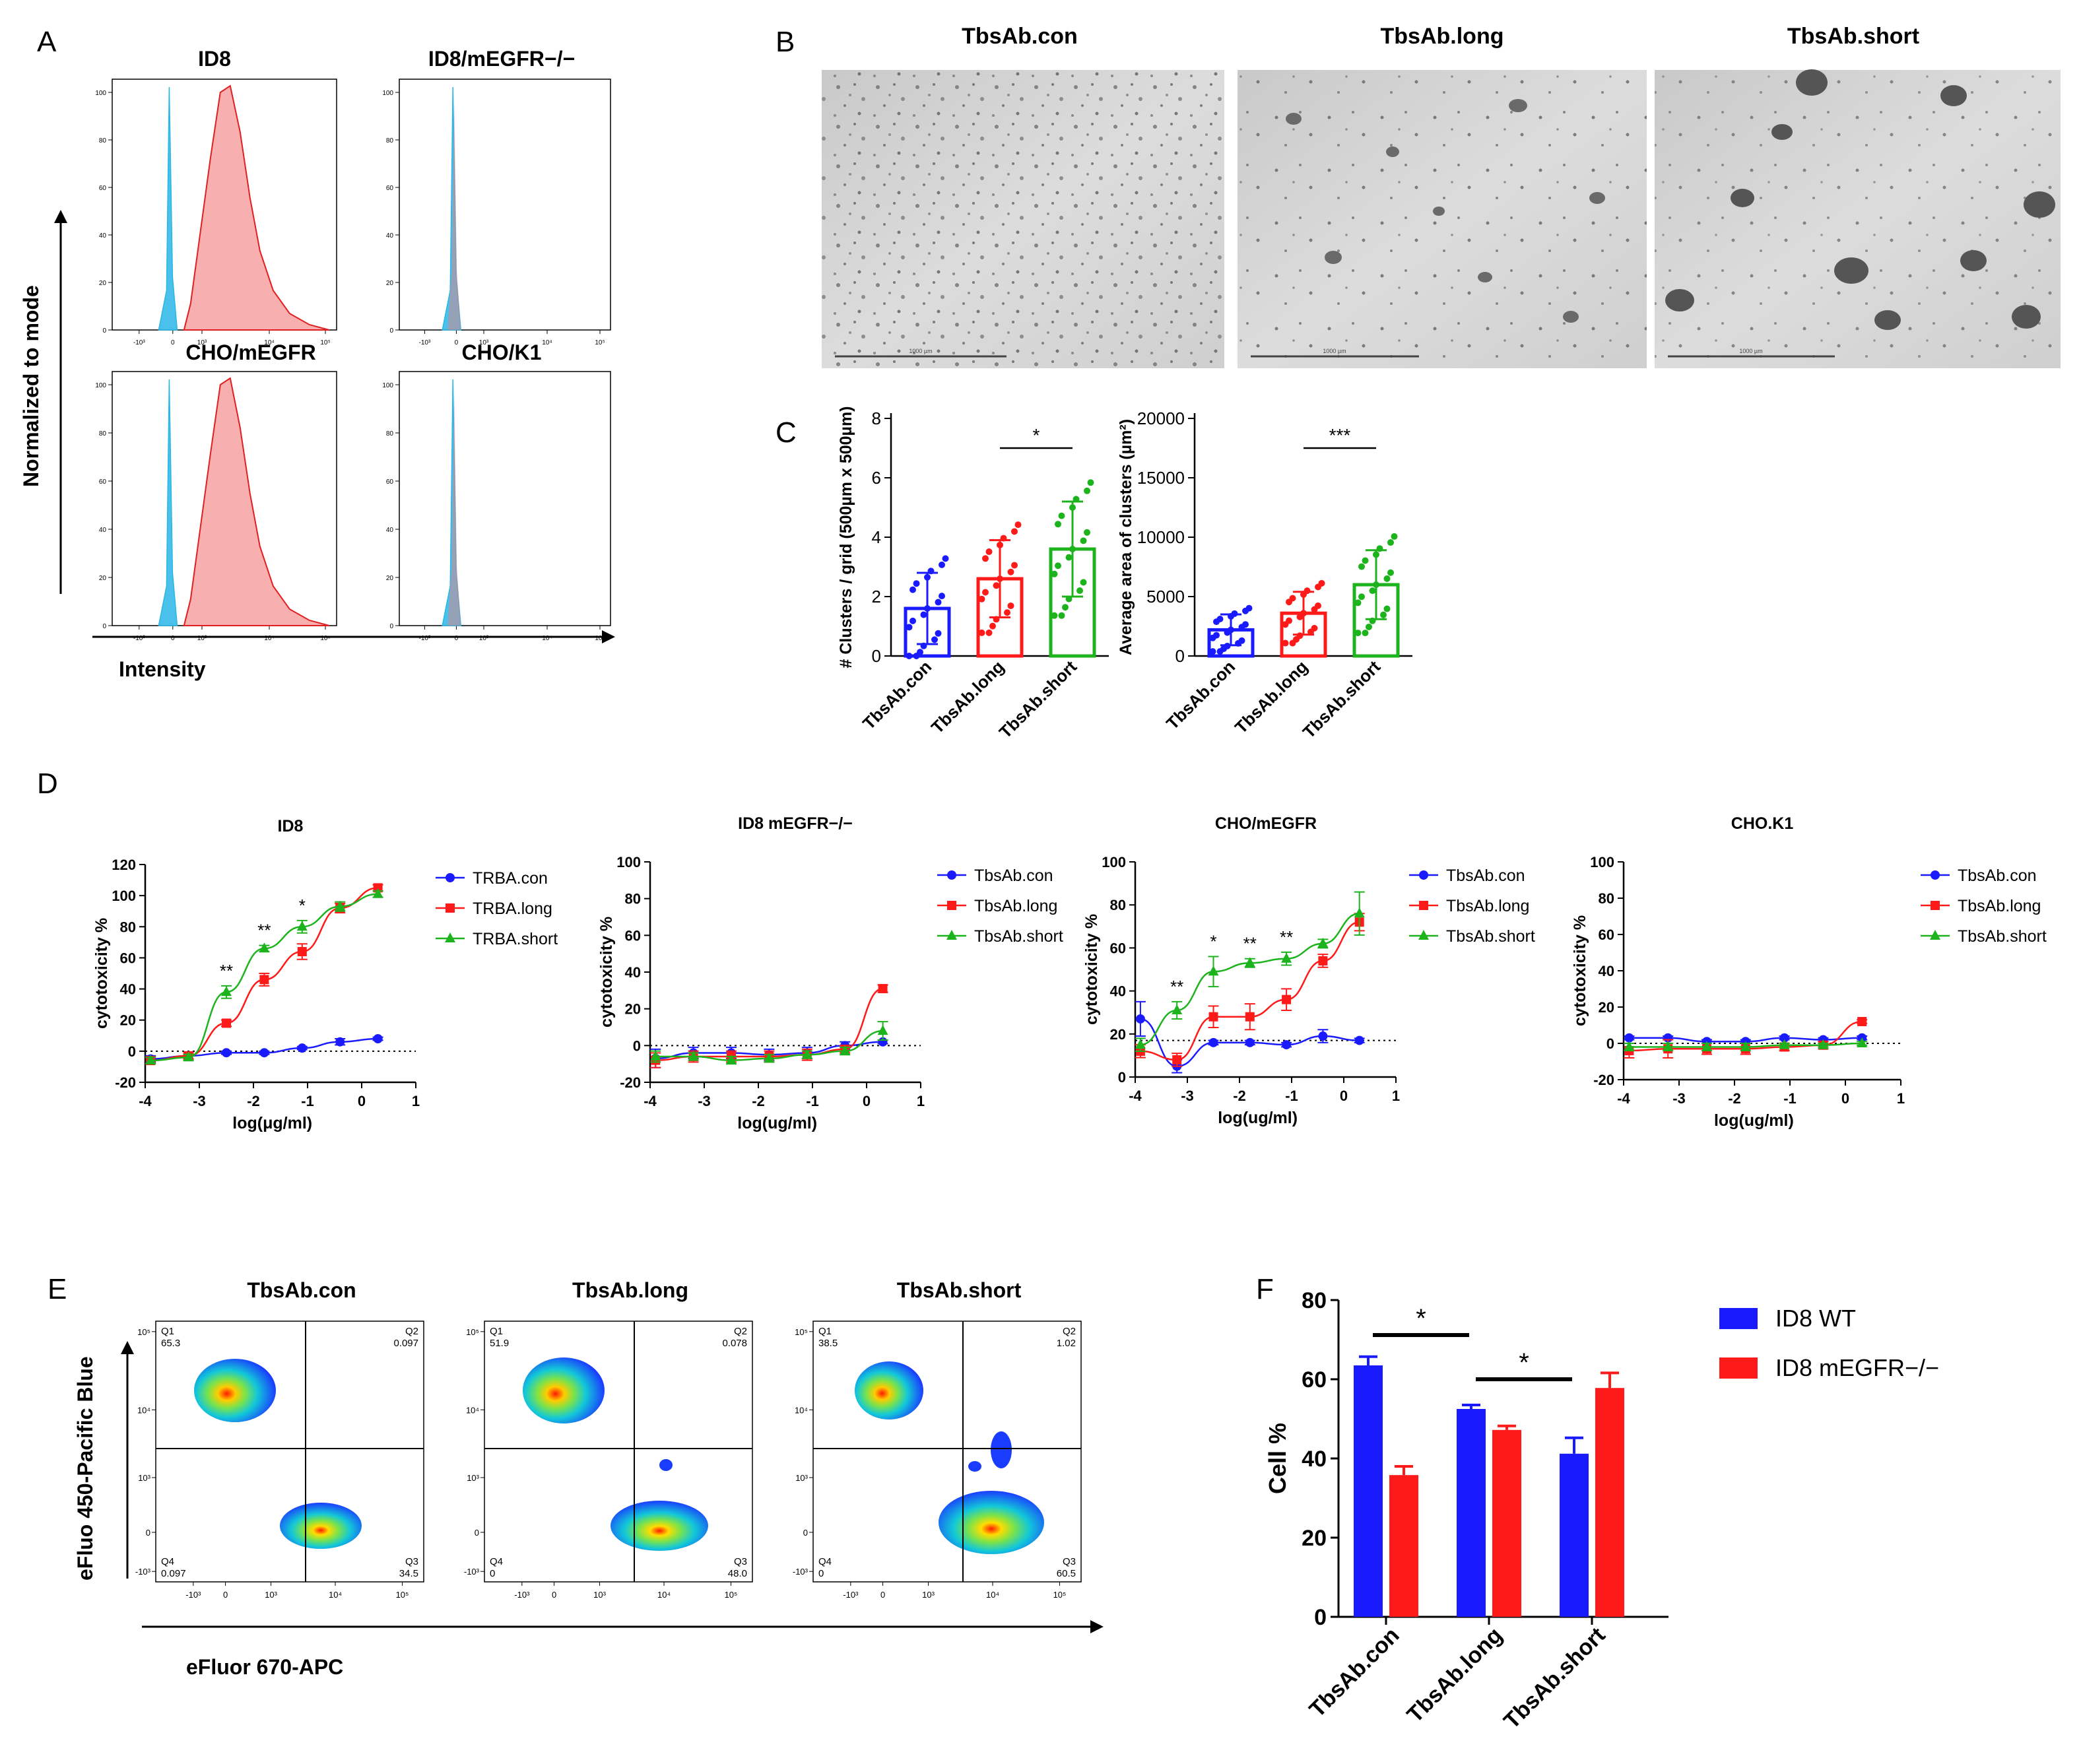 The width and height of the screenshot is (2081, 1764). I want to click on quadrant-name-q1: Q1, so click(167, 1331).